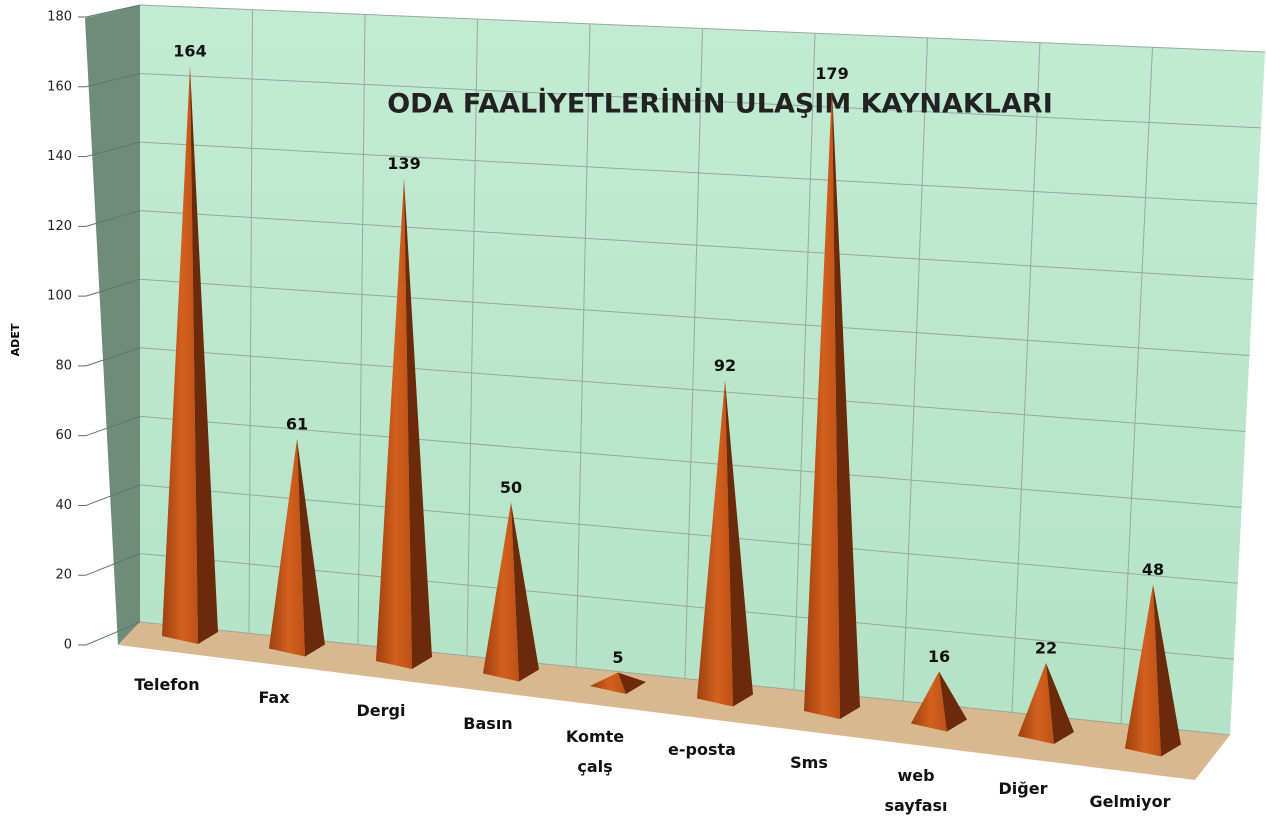 This screenshot has width=1266, height=821. I want to click on y-tick-label: 100, so click(59, 296).